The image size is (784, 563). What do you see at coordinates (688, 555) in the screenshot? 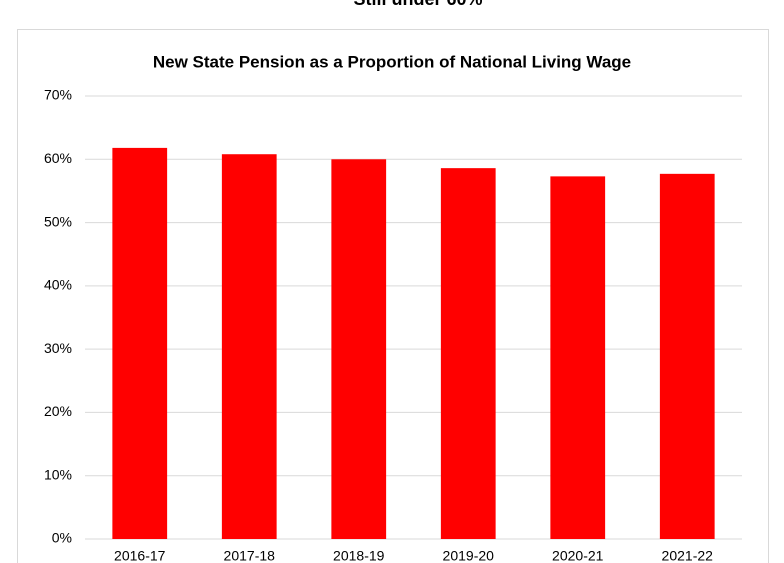
I see `x-tick-label: 2021-22` at bounding box center [688, 555].